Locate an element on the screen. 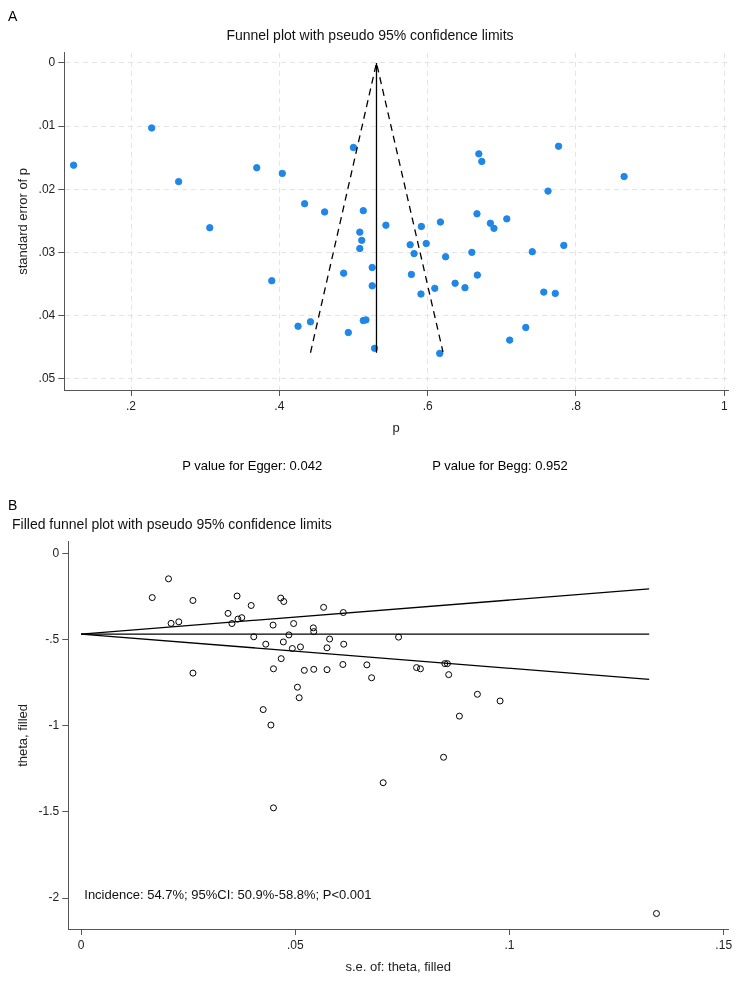  y-tick-label: .03 is located at coordinates (47, 251).